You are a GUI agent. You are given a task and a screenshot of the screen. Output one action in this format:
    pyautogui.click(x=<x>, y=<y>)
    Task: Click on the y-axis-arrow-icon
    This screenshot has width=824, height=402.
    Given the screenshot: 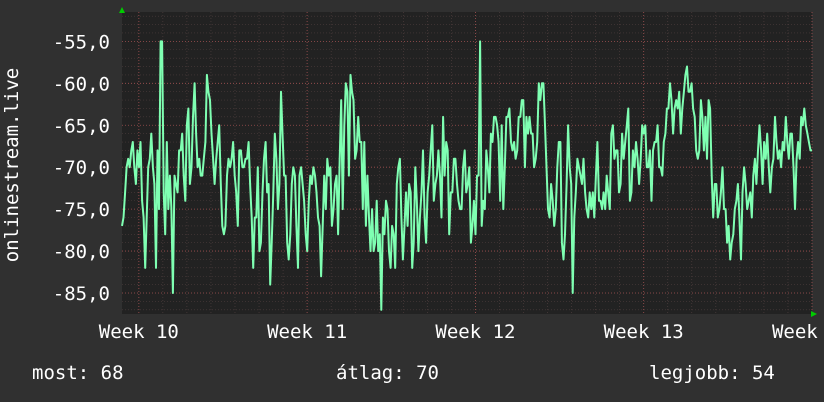 What is the action you would take?
    pyautogui.click(x=122, y=10)
    